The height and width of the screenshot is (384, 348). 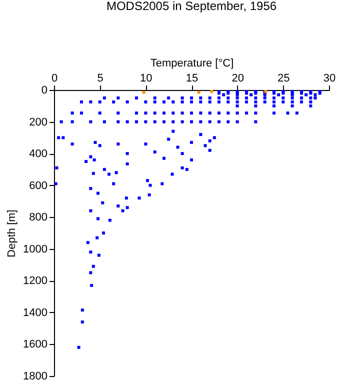 What do you see at coordinates (192, 78) in the screenshot?
I see `x-tick-label: 15` at bounding box center [192, 78].